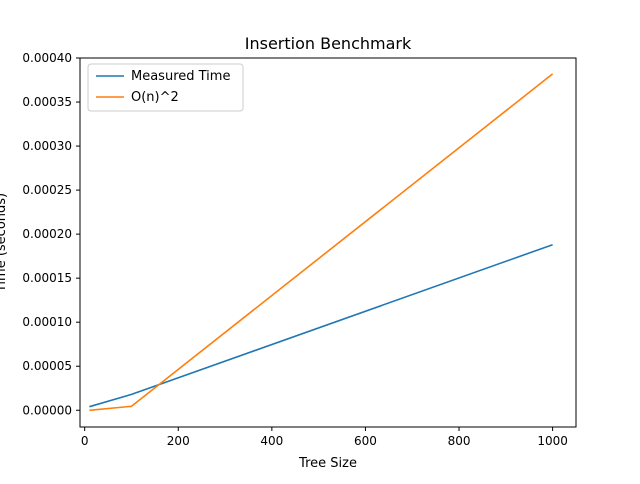 The width and height of the screenshot is (640, 484). What do you see at coordinates (271, 441) in the screenshot?
I see `x-tick-label: 400` at bounding box center [271, 441].